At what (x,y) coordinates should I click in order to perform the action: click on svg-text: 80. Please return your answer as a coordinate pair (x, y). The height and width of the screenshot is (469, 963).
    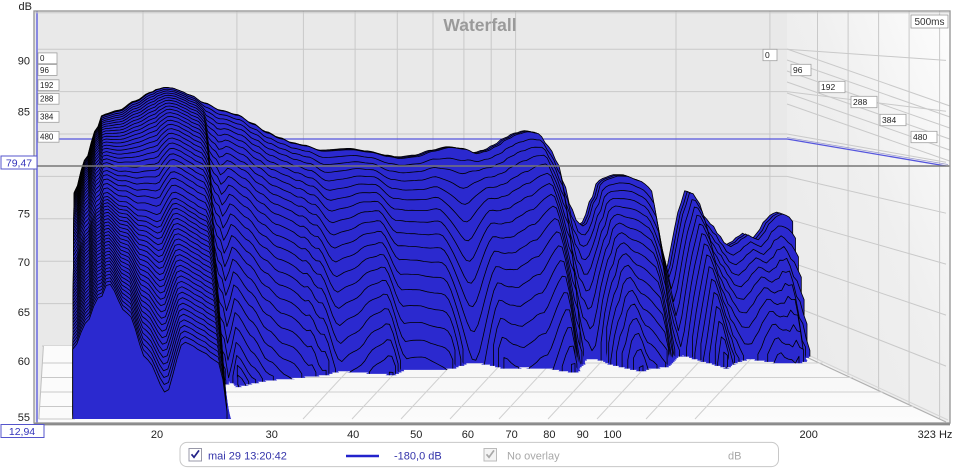
    Looking at the image, I should click on (549, 435).